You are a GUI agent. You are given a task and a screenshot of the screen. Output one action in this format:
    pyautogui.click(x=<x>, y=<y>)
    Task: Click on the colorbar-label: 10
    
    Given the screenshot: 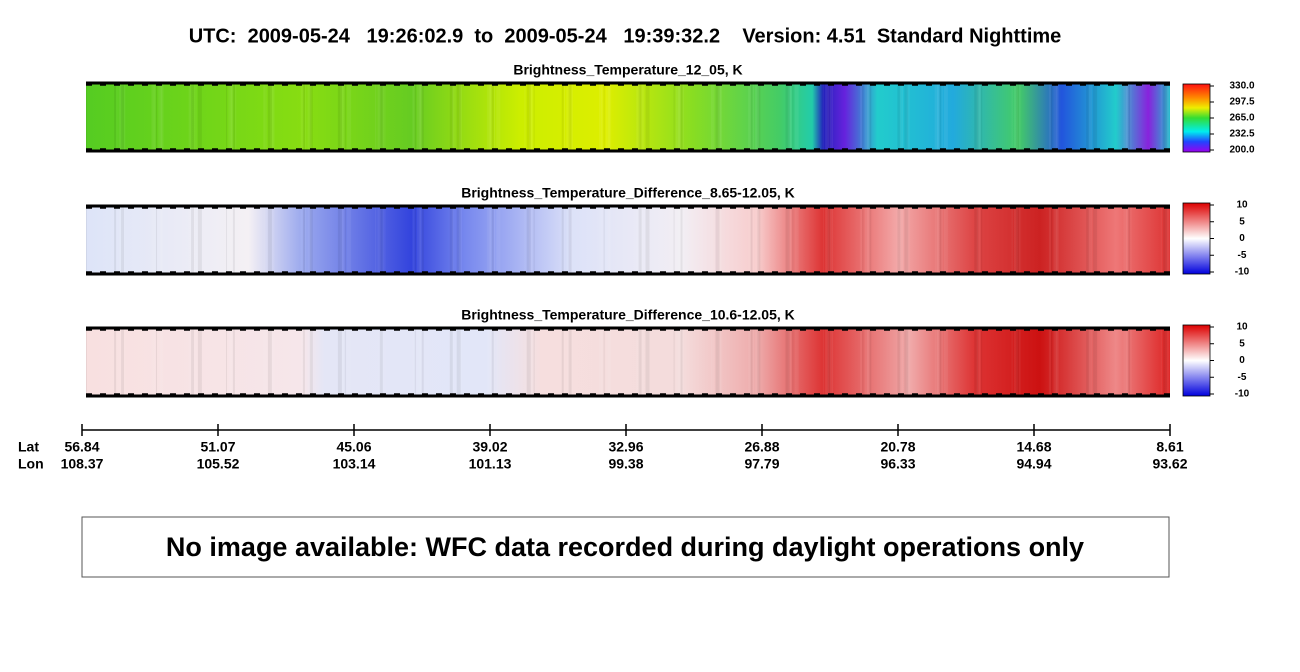 What is the action you would take?
    pyautogui.click(x=1242, y=205)
    